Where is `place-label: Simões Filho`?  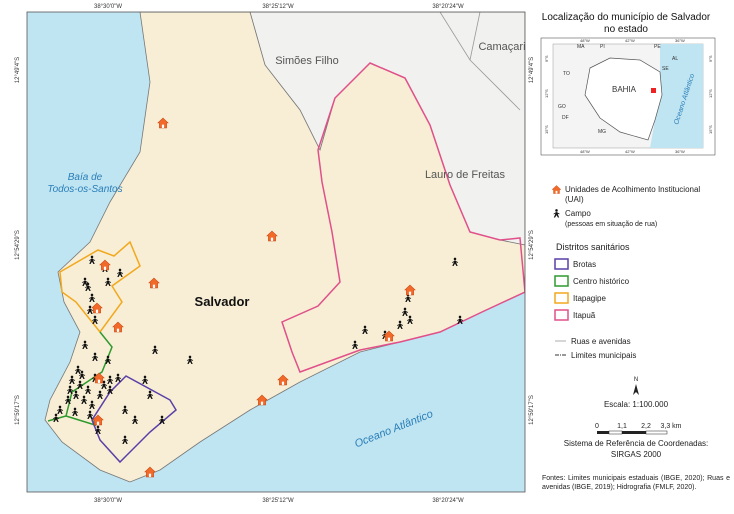 place-label: Simões Filho is located at coordinates (307, 61).